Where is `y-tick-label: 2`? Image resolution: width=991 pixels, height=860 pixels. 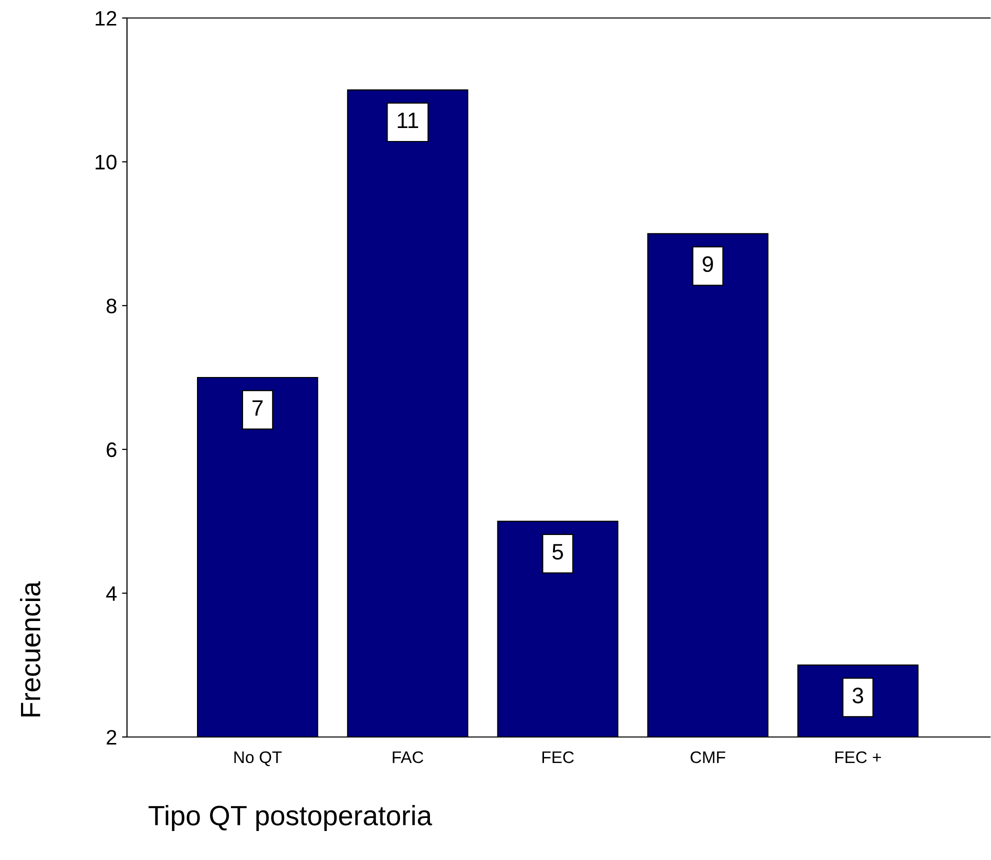 y-tick-label: 2 is located at coordinates (111, 737).